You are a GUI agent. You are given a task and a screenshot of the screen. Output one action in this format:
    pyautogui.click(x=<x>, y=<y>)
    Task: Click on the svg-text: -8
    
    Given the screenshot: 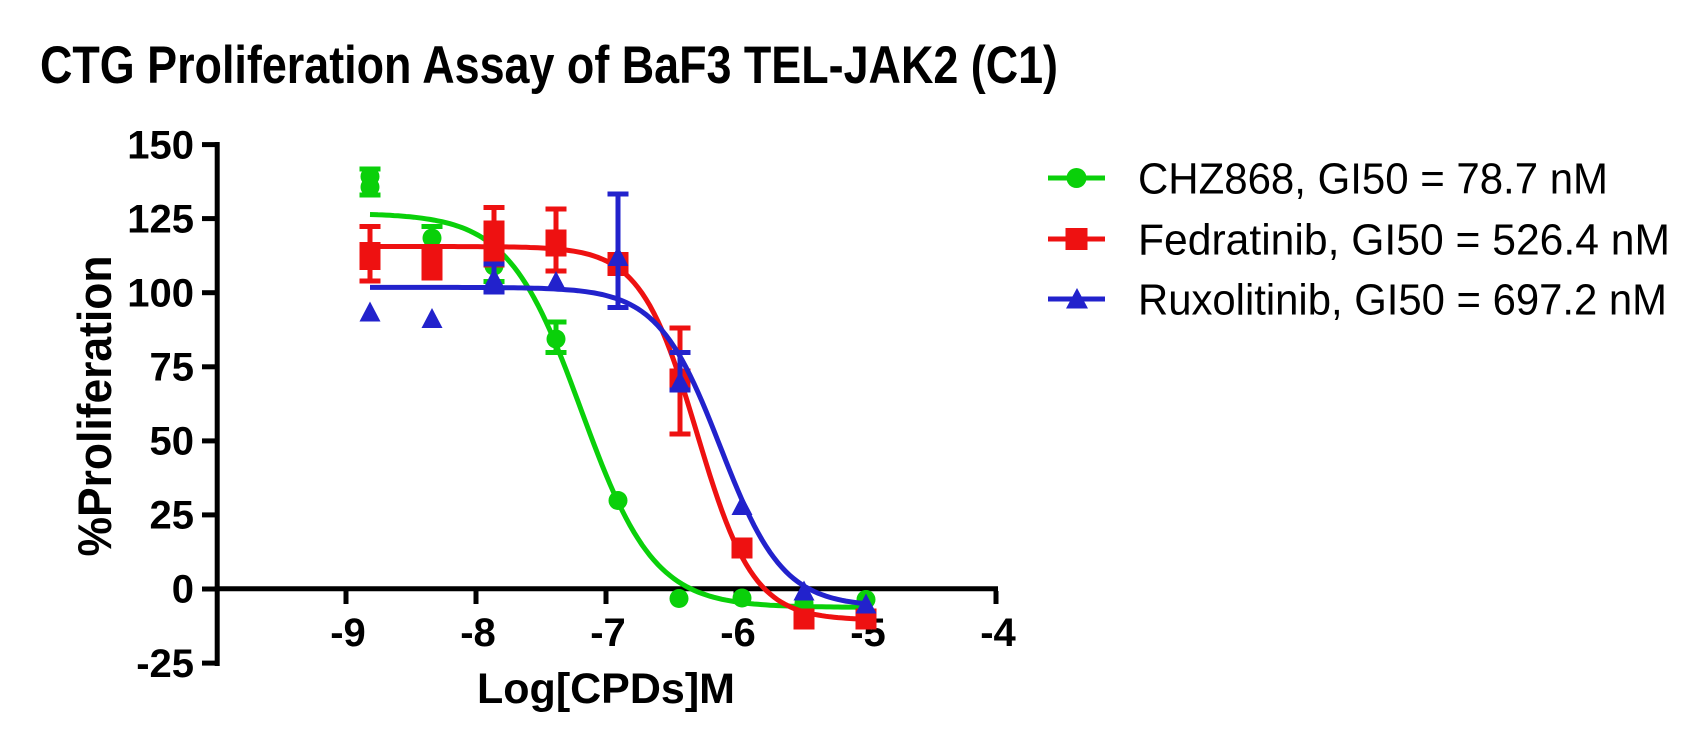 What is the action you would take?
    pyautogui.click(x=478, y=633)
    